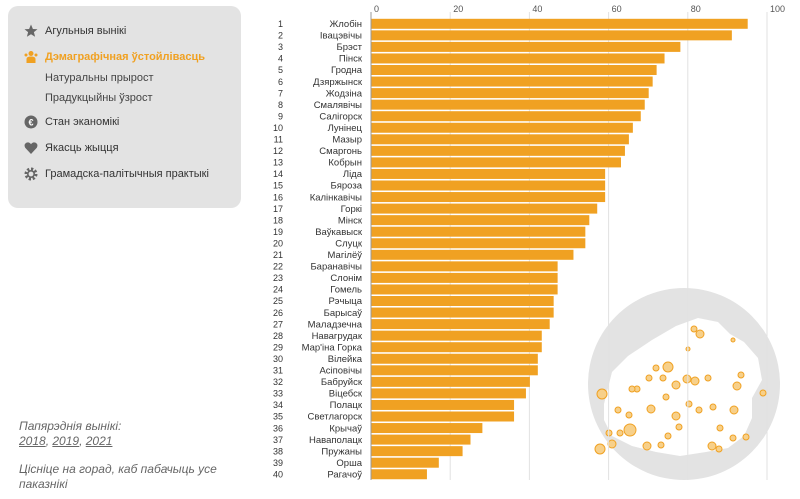 Image resolution: width=800 pixels, height=499 pixels. What do you see at coordinates (345, 24) in the screenshot?
I see `city-label: Жлобін` at bounding box center [345, 24].